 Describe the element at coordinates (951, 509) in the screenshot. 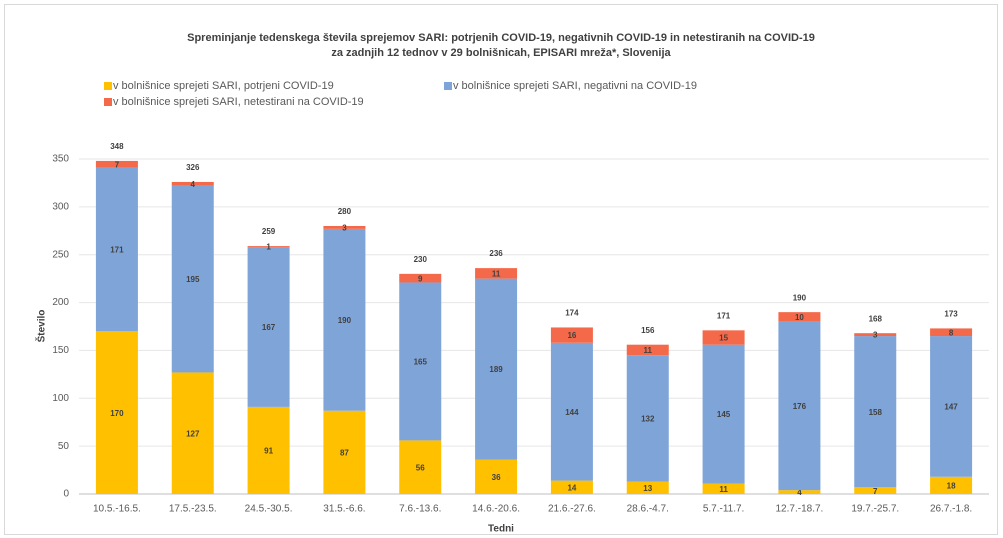

I see `x-tick-label: 26.7.-1.8.` at that location.